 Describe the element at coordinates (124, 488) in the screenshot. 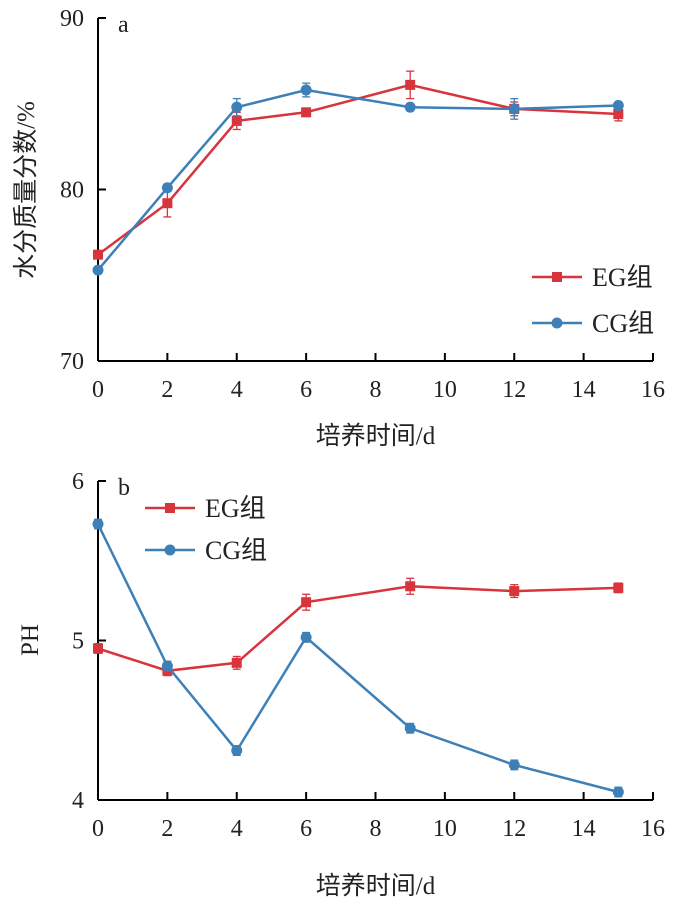

I see `panel-label: b` at that location.